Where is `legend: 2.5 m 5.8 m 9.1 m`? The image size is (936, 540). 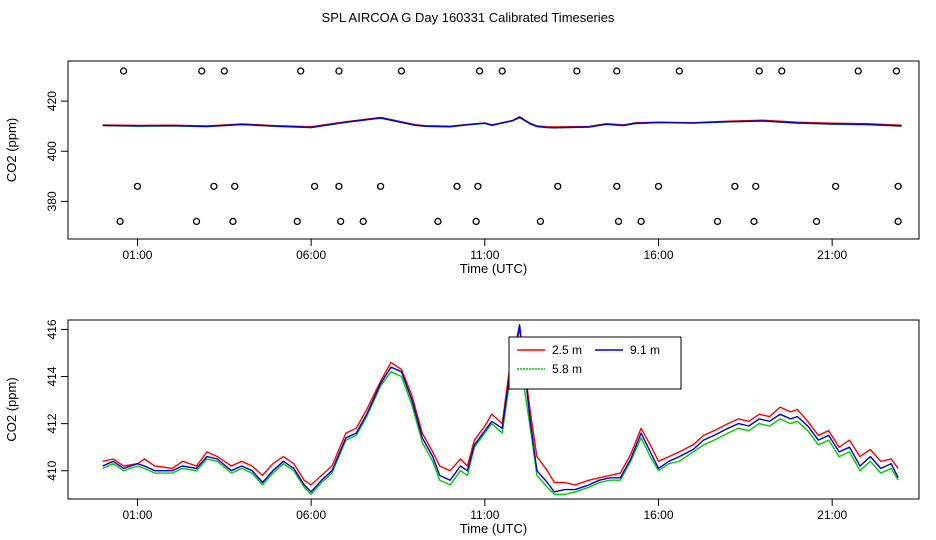
legend: 2.5 m 5.8 m 9.1 m is located at coordinates (595, 363).